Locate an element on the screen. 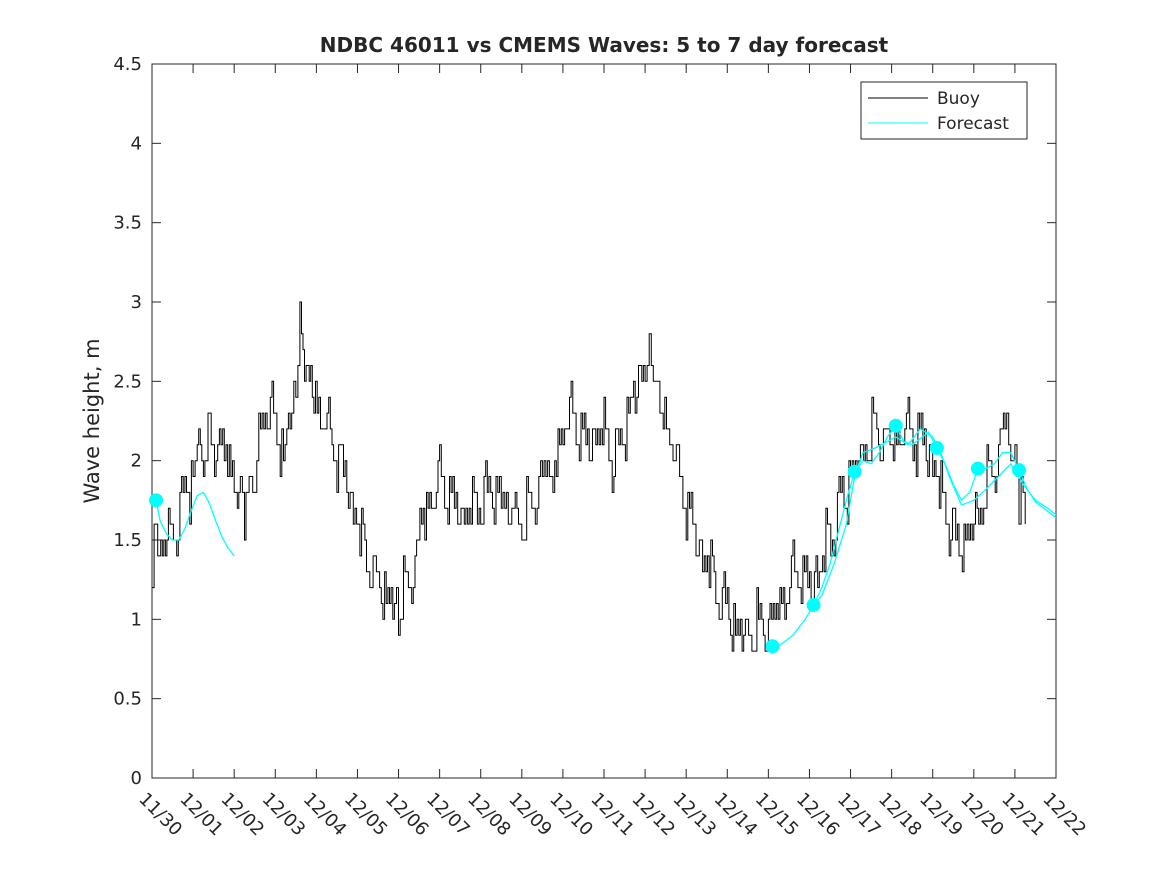 The height and width of the screenshot is (875, 1167). y-tick-label: 2 is located at coordinates (136, 461).